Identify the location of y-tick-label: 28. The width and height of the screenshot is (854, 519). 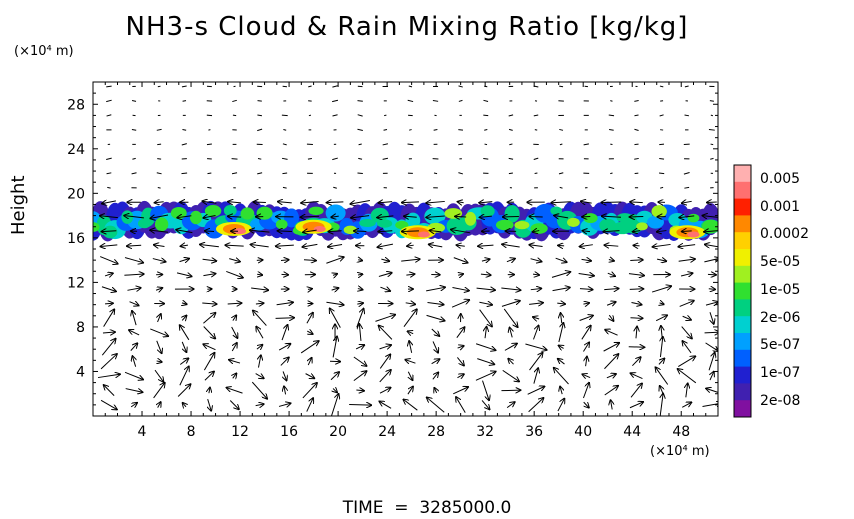
(76, 105).